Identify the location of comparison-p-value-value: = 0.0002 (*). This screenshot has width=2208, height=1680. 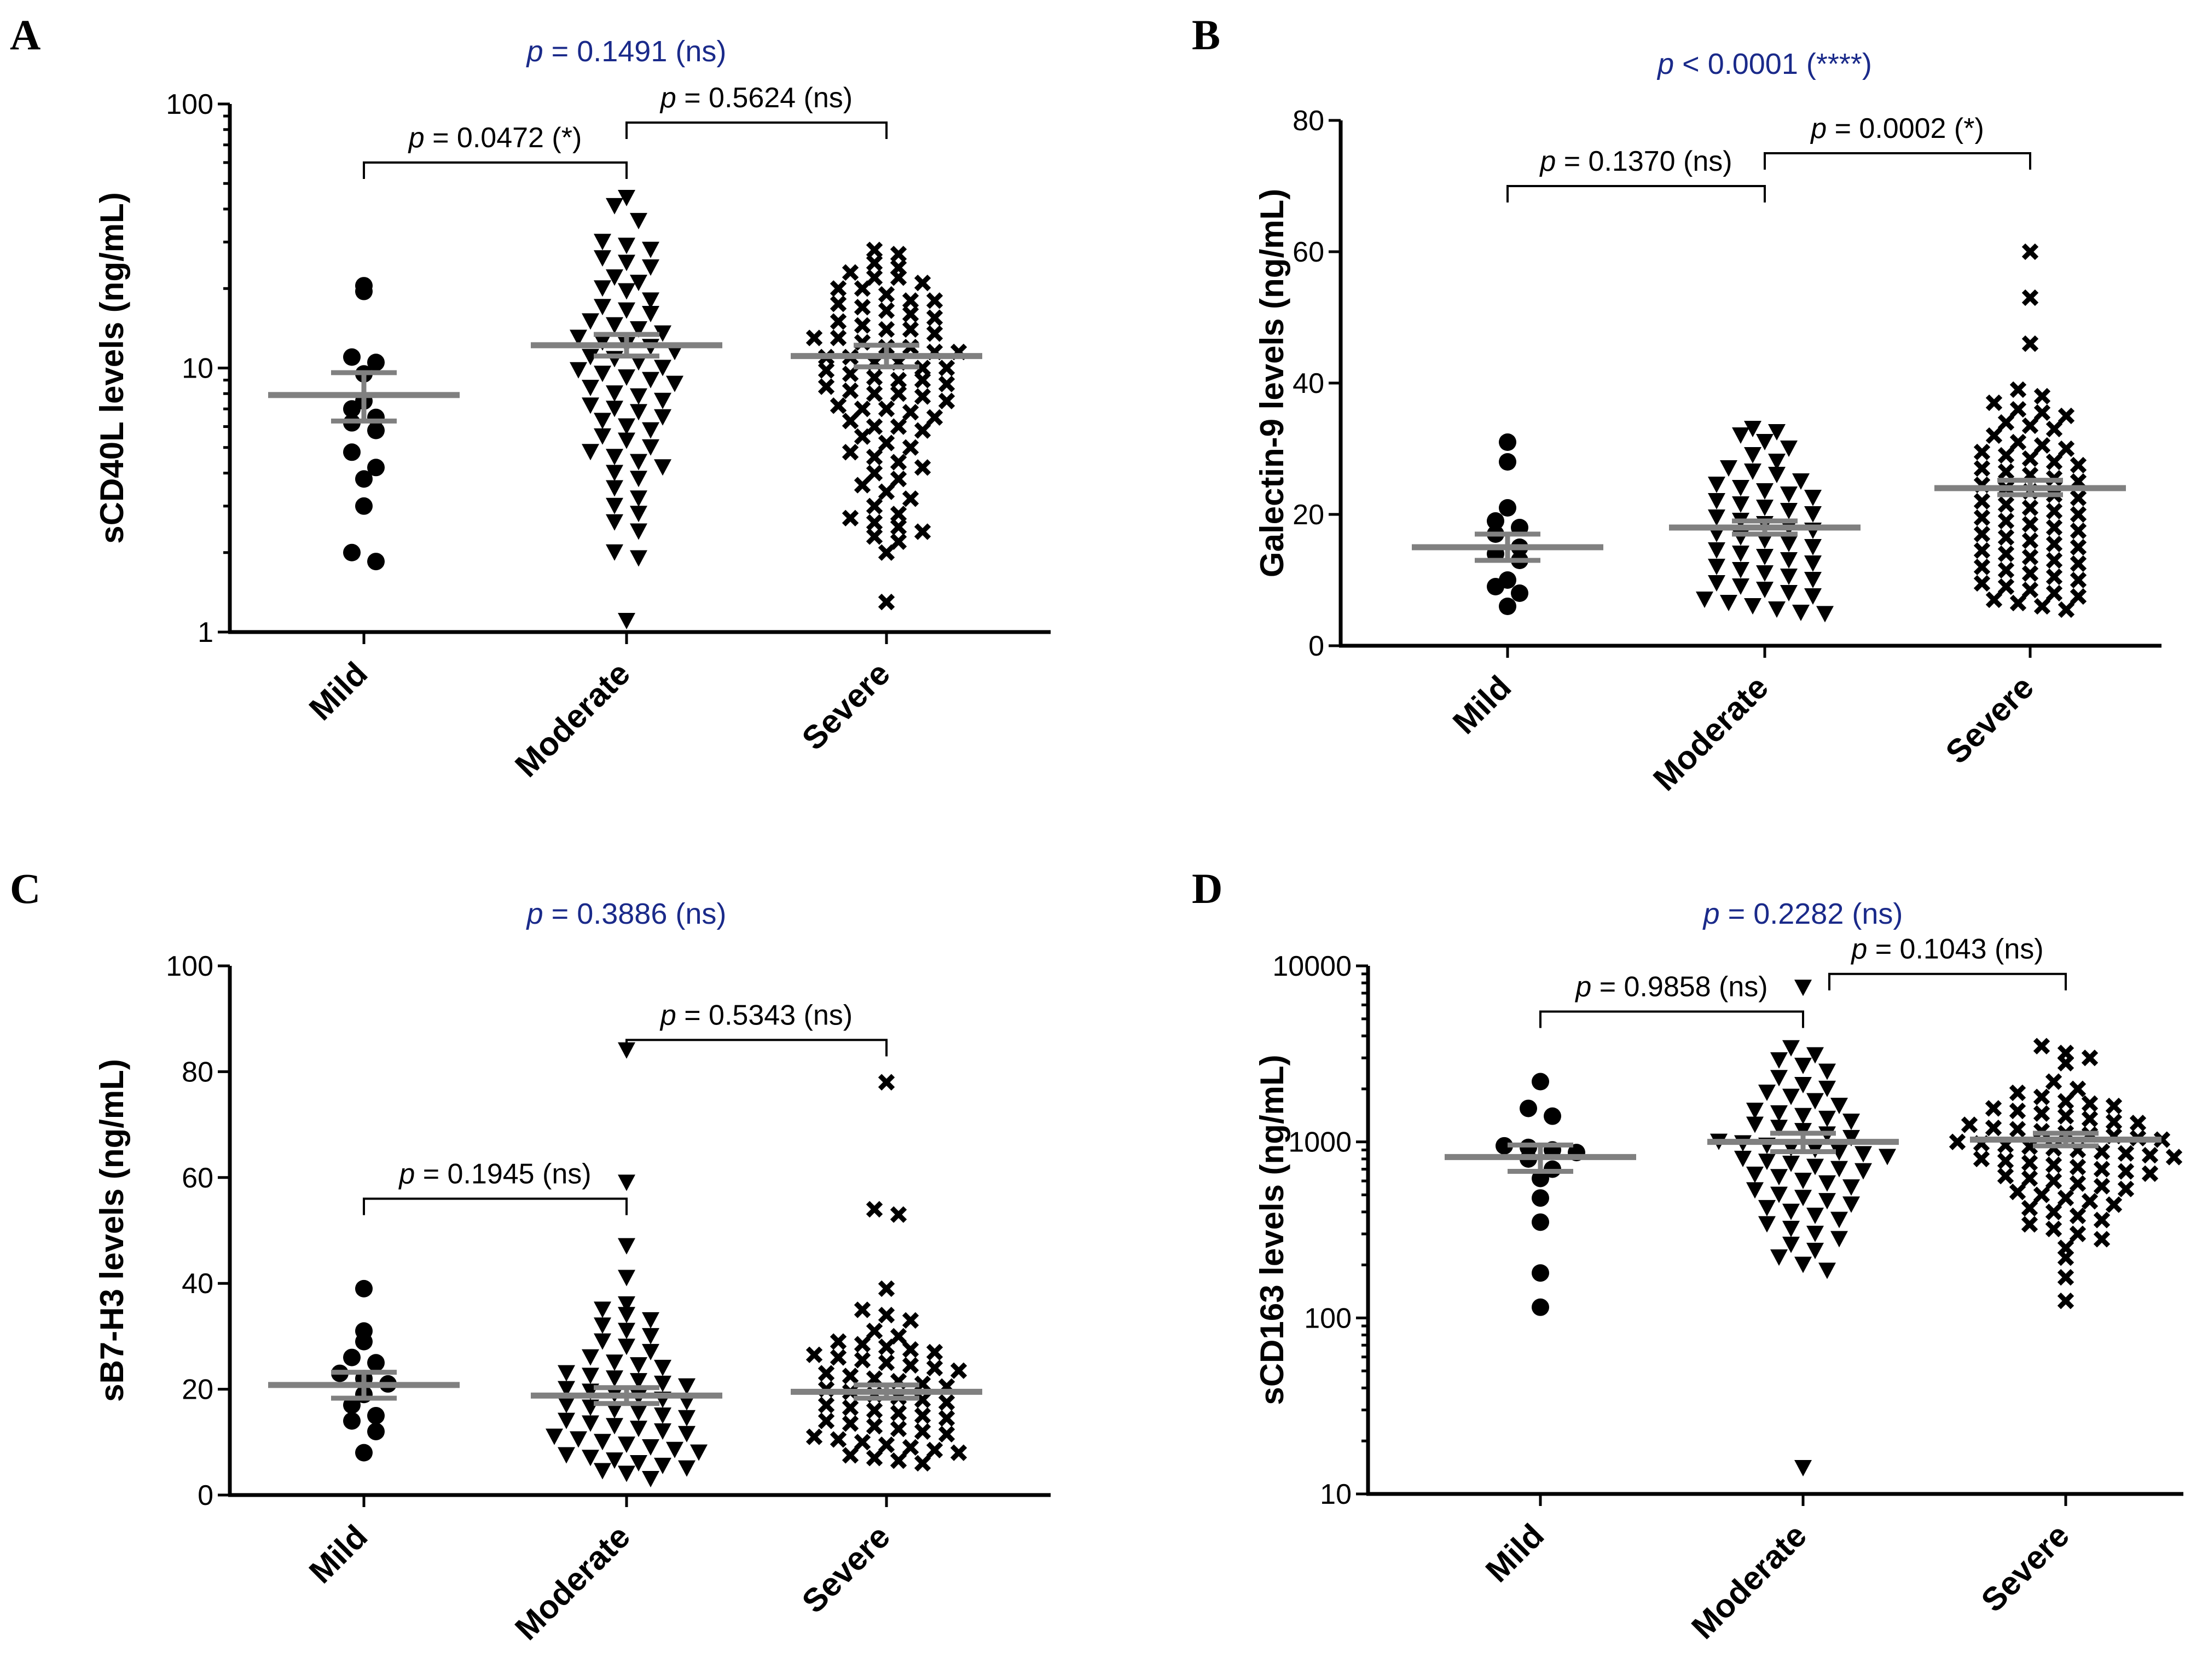
(1906, 128).